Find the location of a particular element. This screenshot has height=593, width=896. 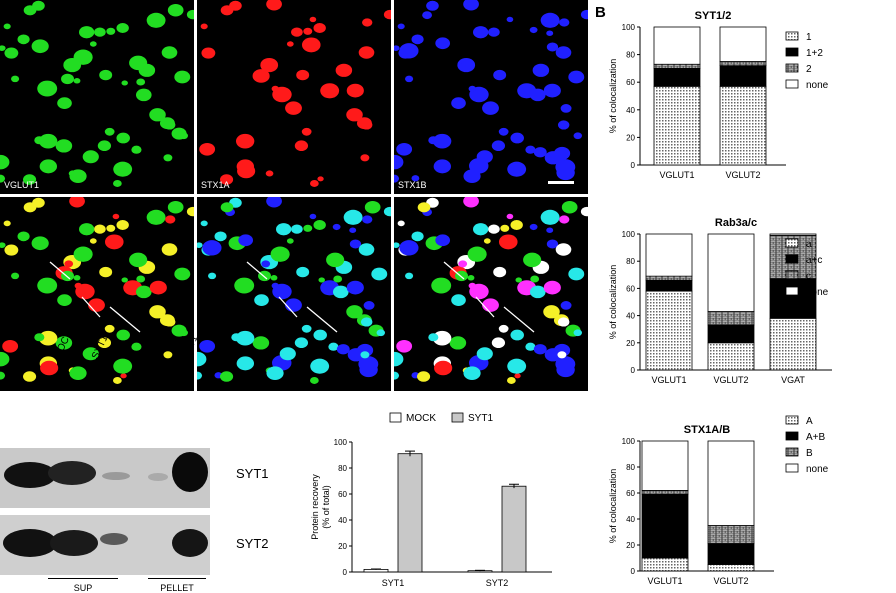

y-tick-label: 100 is located at coordinates (341, 442).